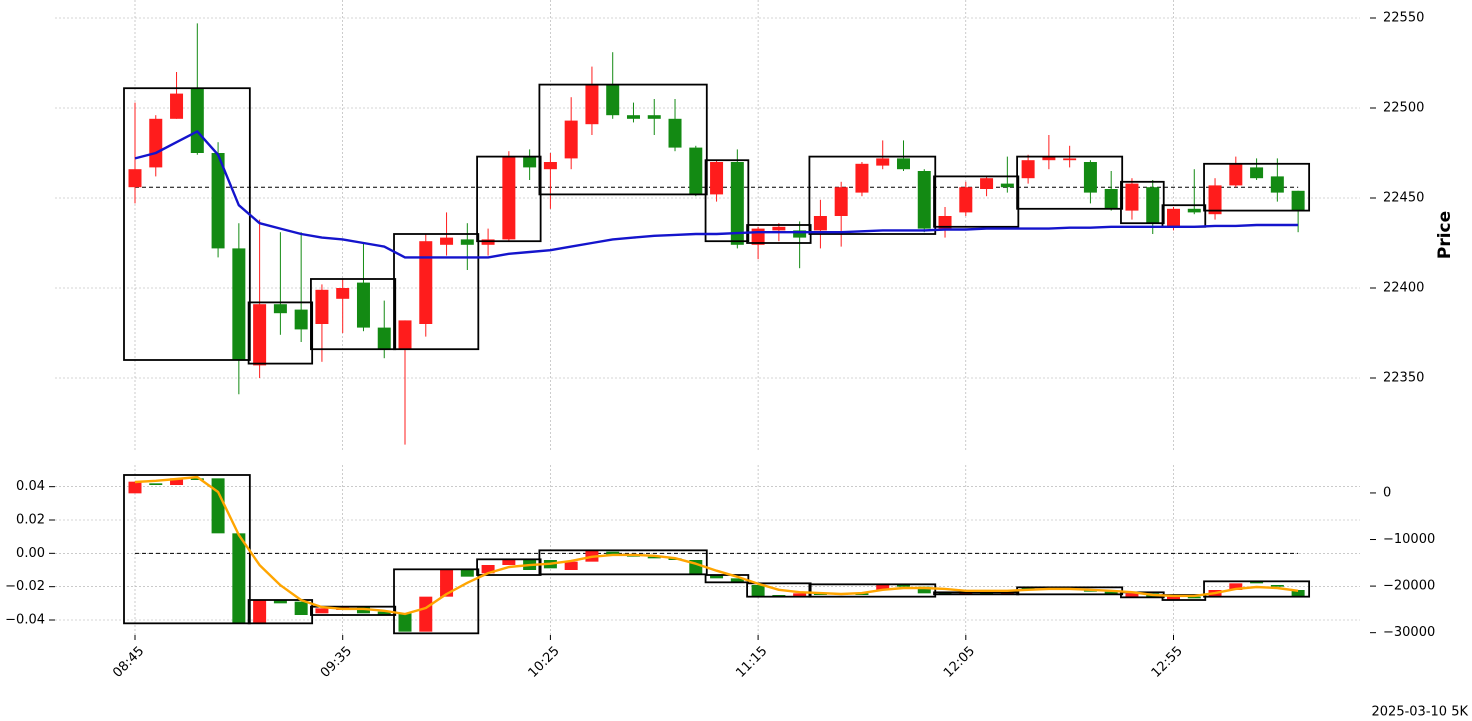 The height and width of the screenshot is (721, 1472). What do you see at coordinates (25, 586) in the screenshot?
I see `y-tick-label: −0.02` at bounding box center [25, 586].